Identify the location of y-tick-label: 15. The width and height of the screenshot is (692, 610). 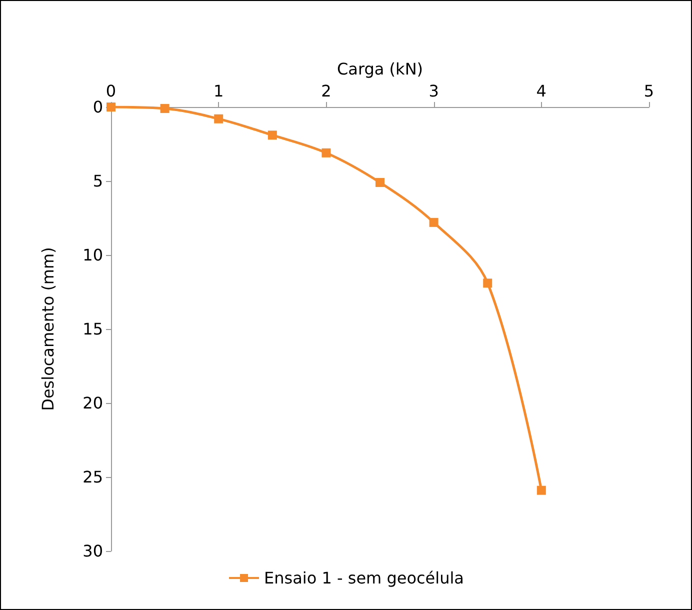
(92, 329).